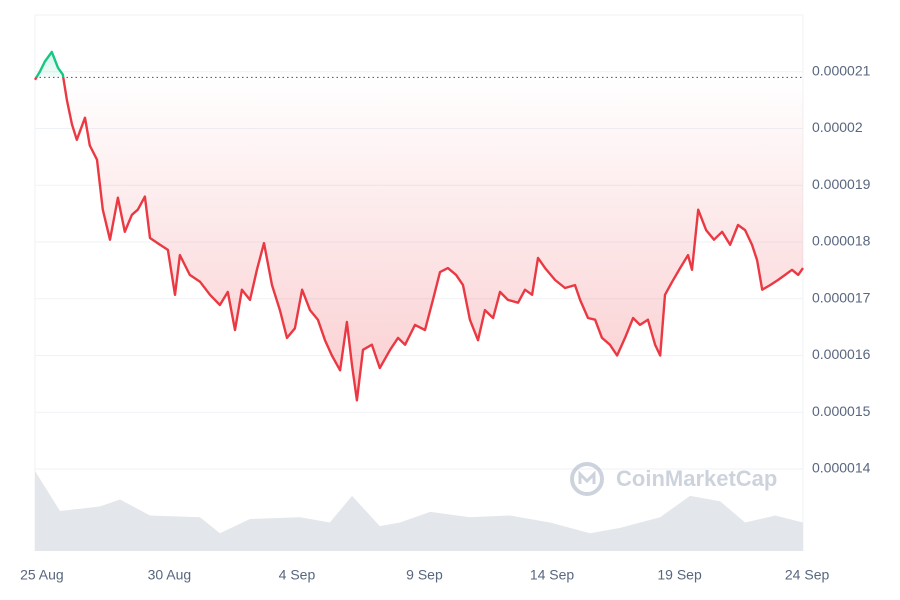 The width and height of the screenshot is (900, 600). What do you see at coordinates (841, 184) in the screenshot?
I see `y-tick-label: 0.000019` at bounding box center [841, 184].